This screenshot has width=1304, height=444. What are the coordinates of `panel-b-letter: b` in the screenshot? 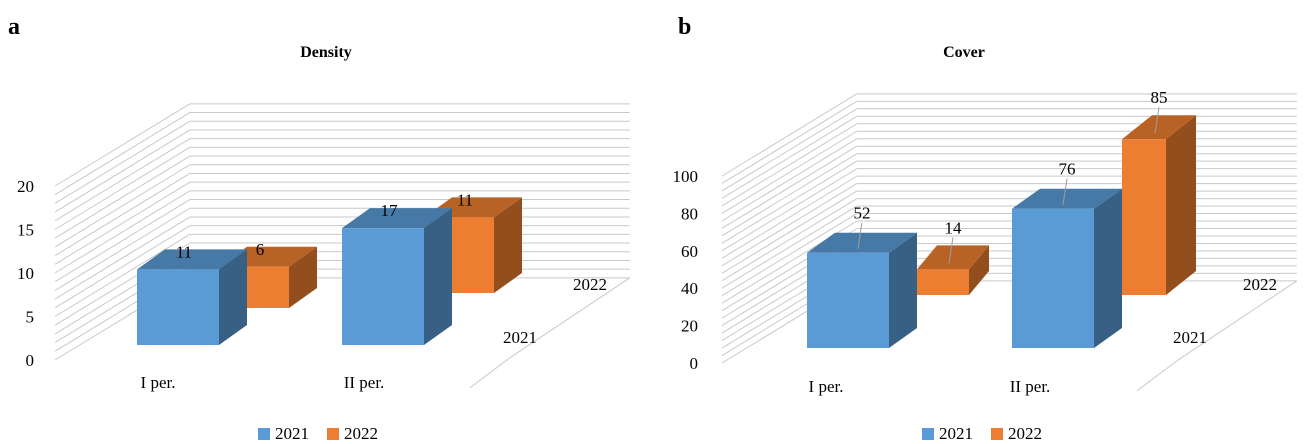 It's located at (685, 27).